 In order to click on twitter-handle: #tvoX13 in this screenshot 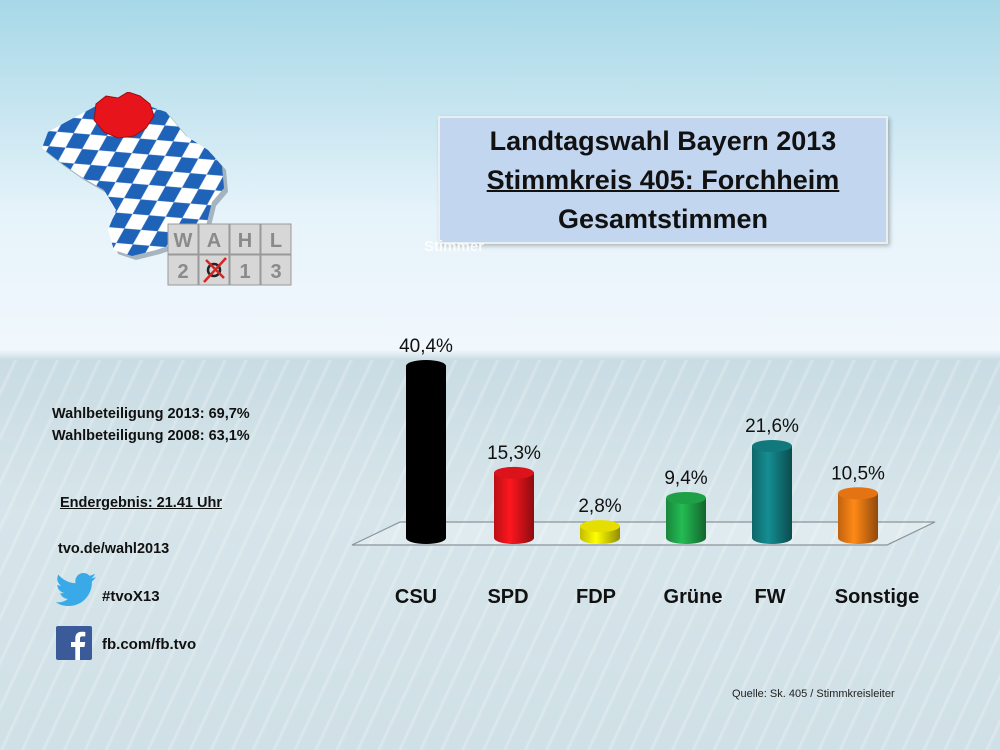, I will do `click(131, 596)`.